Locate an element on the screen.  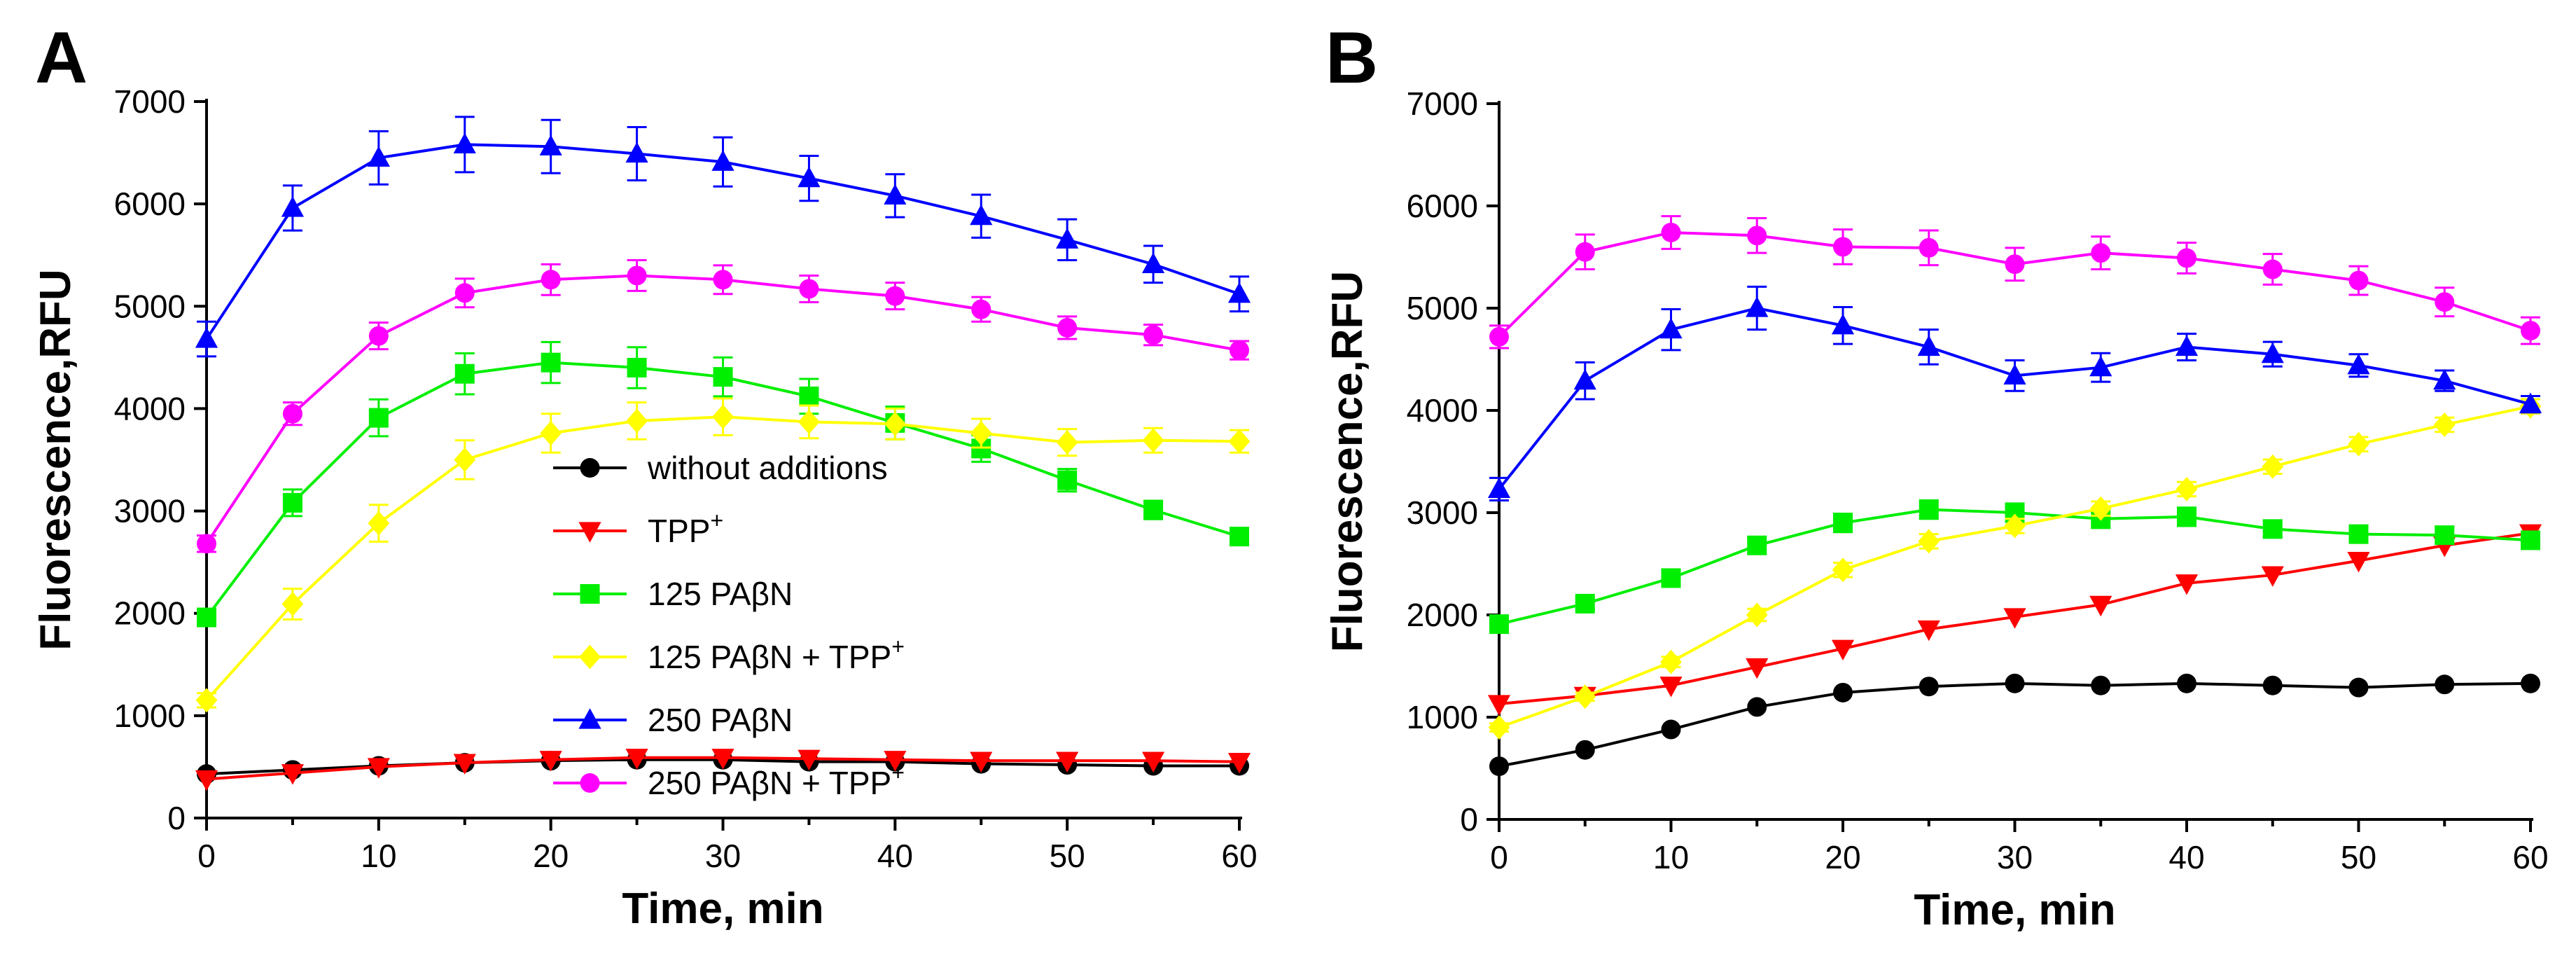
legend-label-text: 250 PAβN + TPP is located at coordinates (769, 783).